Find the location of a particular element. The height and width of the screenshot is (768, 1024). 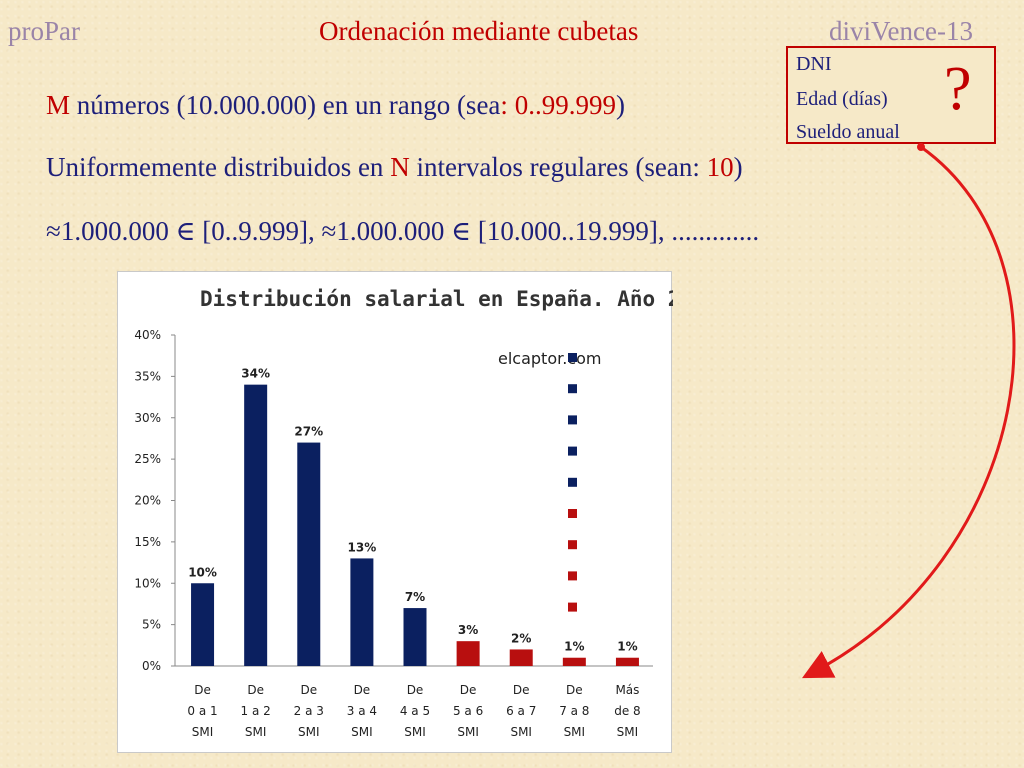

x-category-label: 7 a 8 is located at coordinates (574, 711).